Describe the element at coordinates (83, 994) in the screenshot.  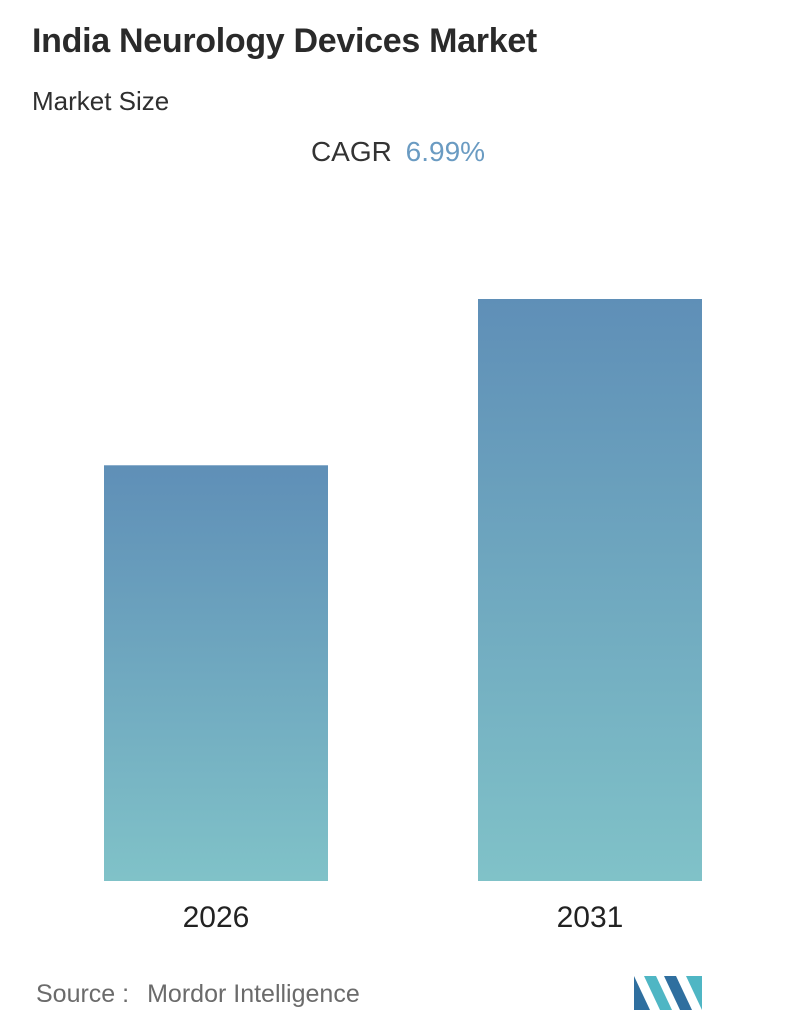
I see `source-label: Source :` at that location.